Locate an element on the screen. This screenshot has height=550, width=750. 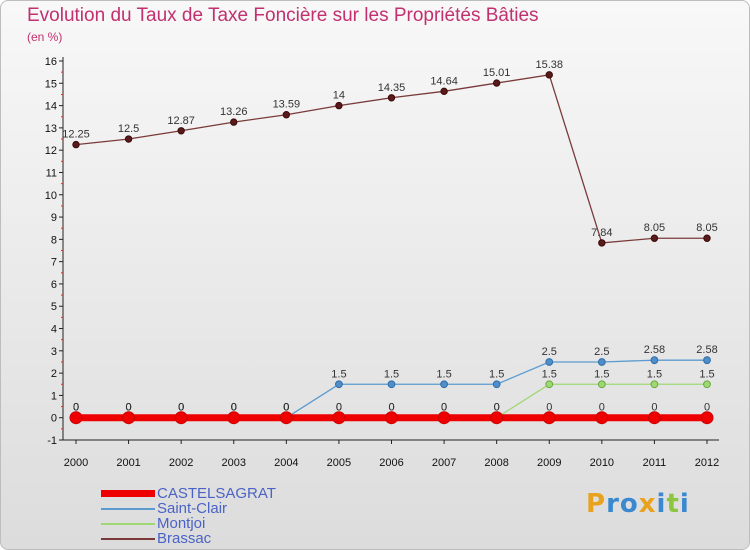
legend-label-castelsagrat: CASTELSAGRAT is located at coordinates (216, 493).